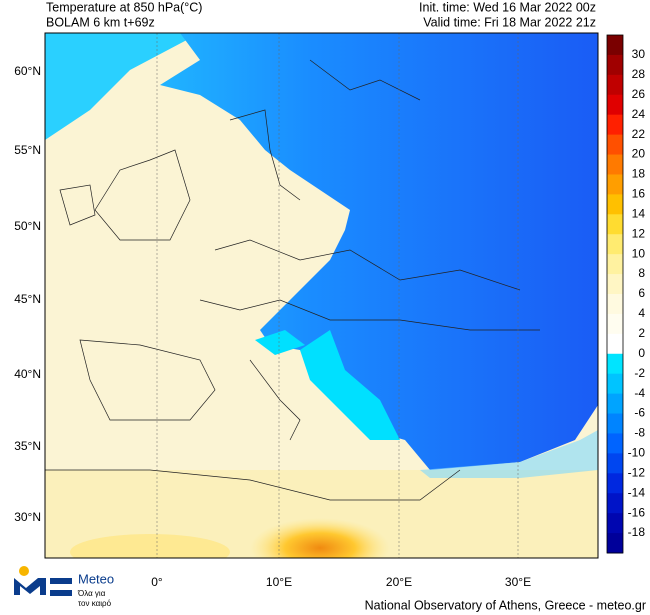 The height and width of the screenshot is (615, 650). What do you see at coordinates (27, 226) in the screenshot?
I see `lat-label: 50°N` at bounding box center [27, 226].